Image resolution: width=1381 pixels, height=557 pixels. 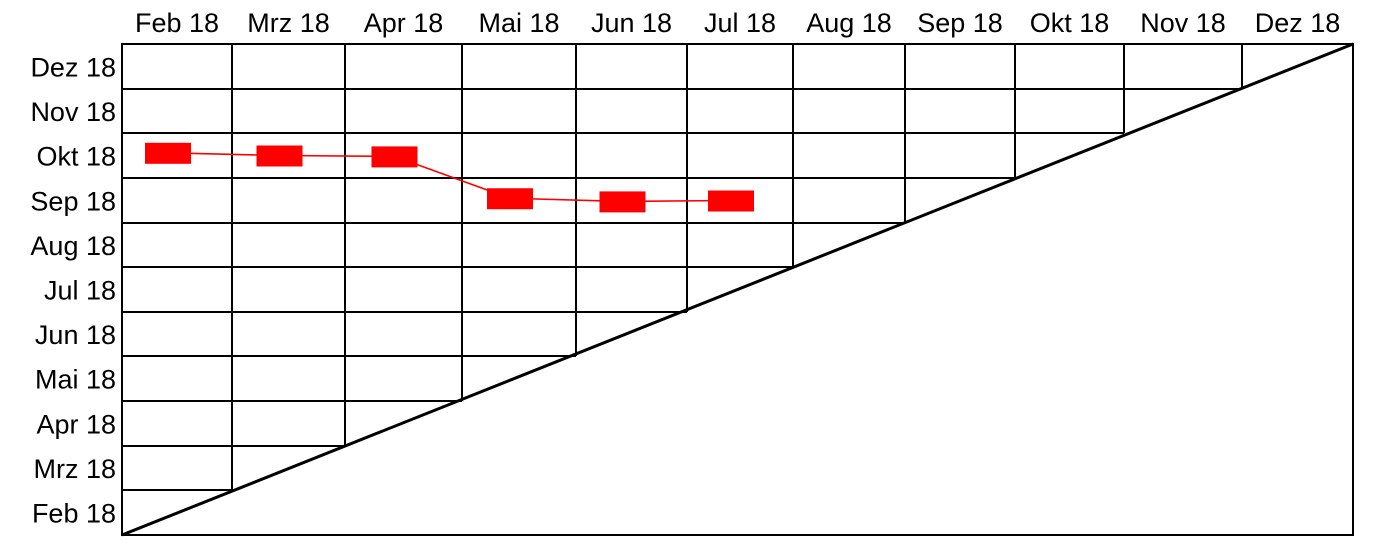 What do you see at coordinates (1183, 23) in the screenshot?
I see `x-tick-label: Nov 18` at bounding box center [1183, 23].